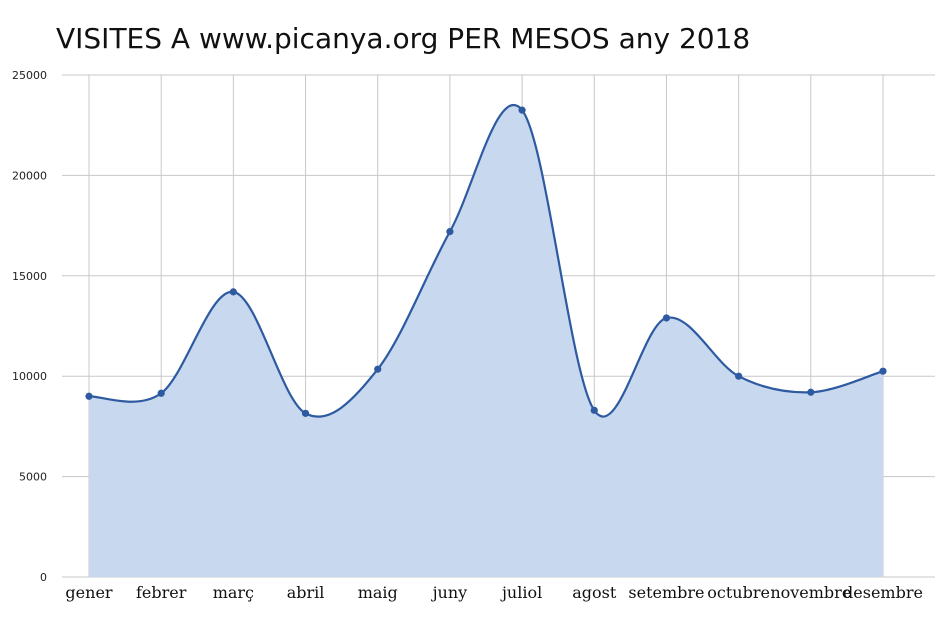 The image size is (950, 619). I want to click on y-tick-label: 0, so click(43, 577).